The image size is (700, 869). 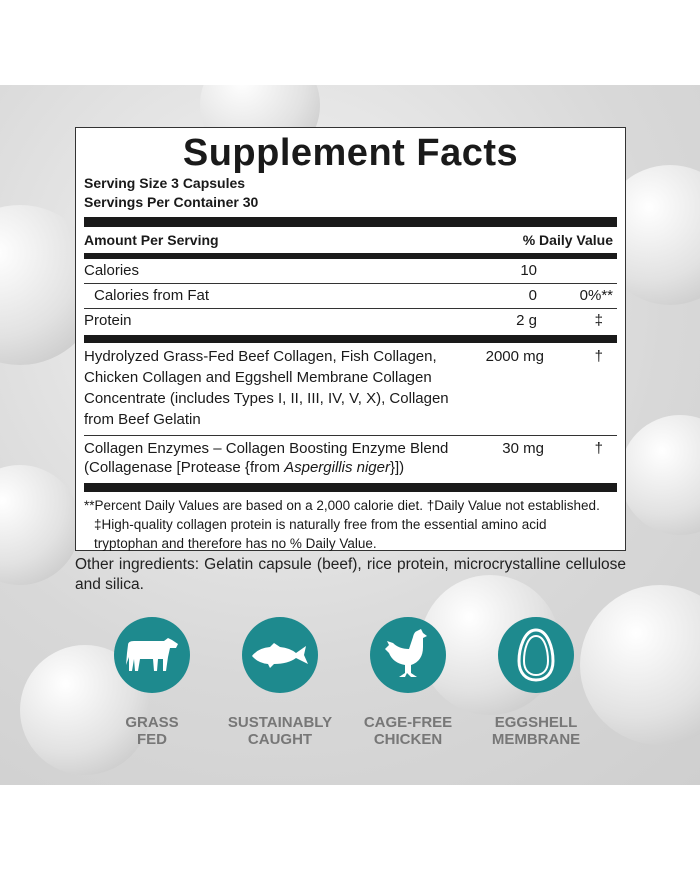 I want to click on egg-icon, so click(x=536, y=655).